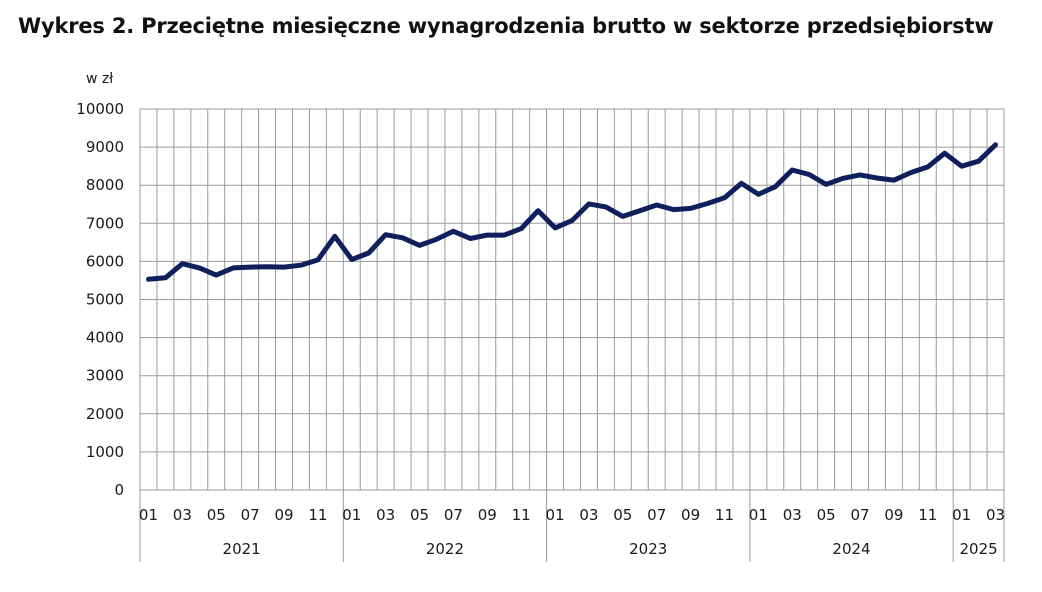 This screenshot has height=592, width=1042. Describe the element at coordinates (105, 147) in the screenshot. I see `y-tick-label: 9000` at that location.